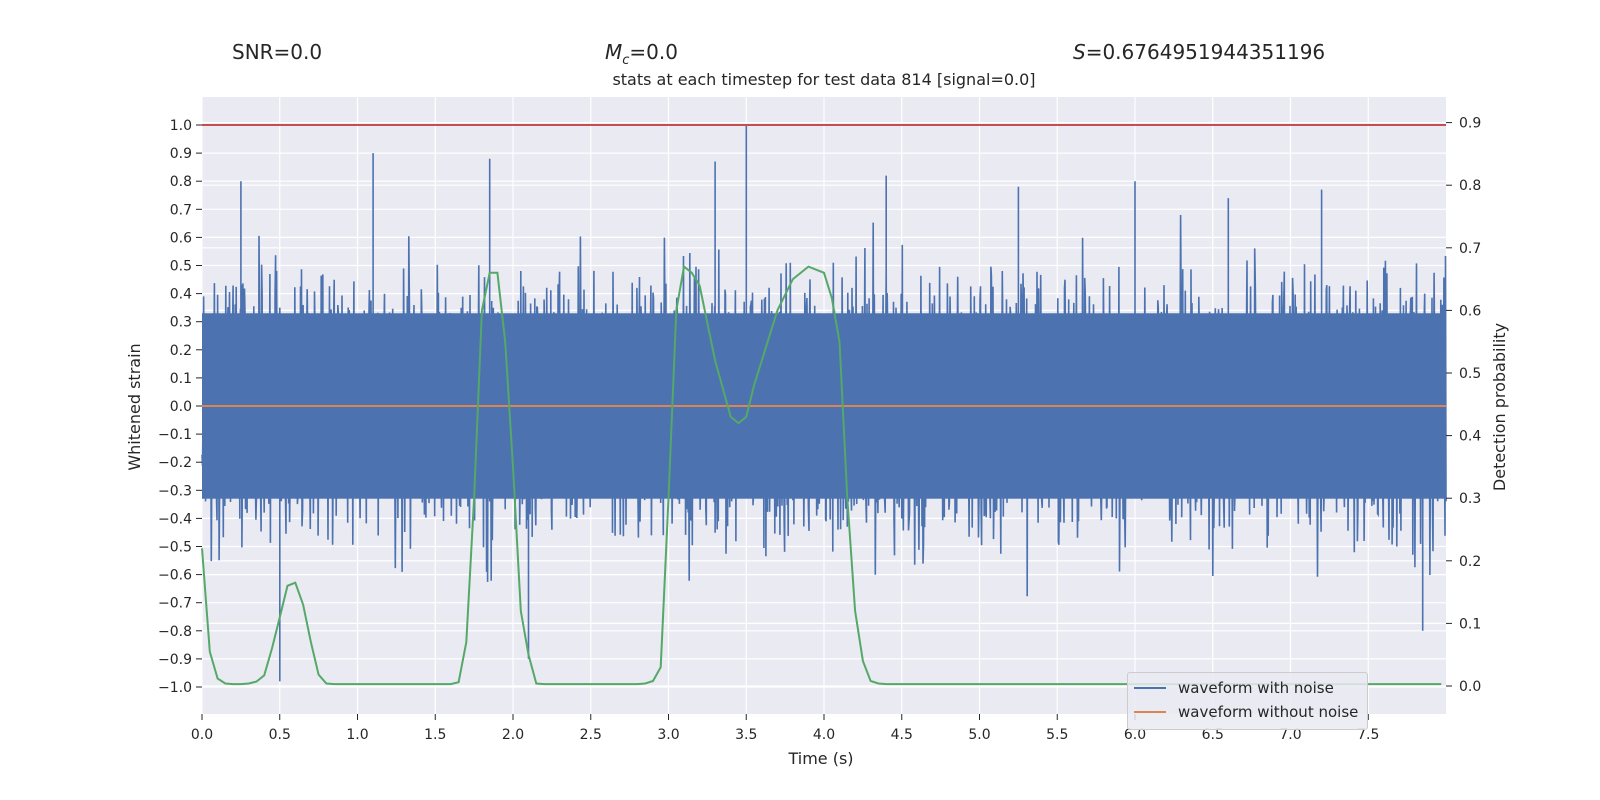 The width and height of the screenshot is (1600, 800). Describe the element at coordinates (1150, 688) in the screenshot. I see `legend-swatch-noise` at that location.